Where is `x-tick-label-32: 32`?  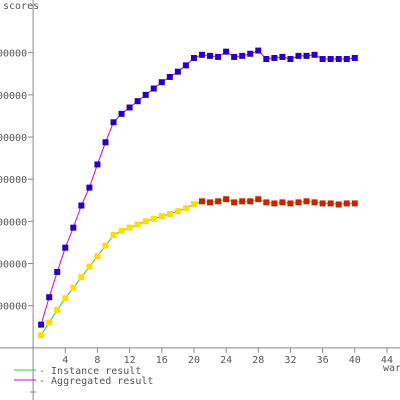
x-tick-label-32: 32 is located at coordinates (290, 360).